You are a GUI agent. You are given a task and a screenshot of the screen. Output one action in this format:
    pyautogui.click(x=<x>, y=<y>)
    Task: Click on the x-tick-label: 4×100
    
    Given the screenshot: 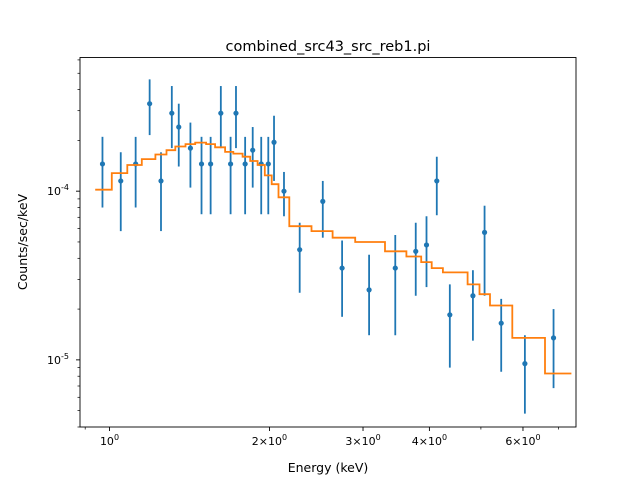 What is the action you would take?
    pyautogui.click(x=429, y=440)
    